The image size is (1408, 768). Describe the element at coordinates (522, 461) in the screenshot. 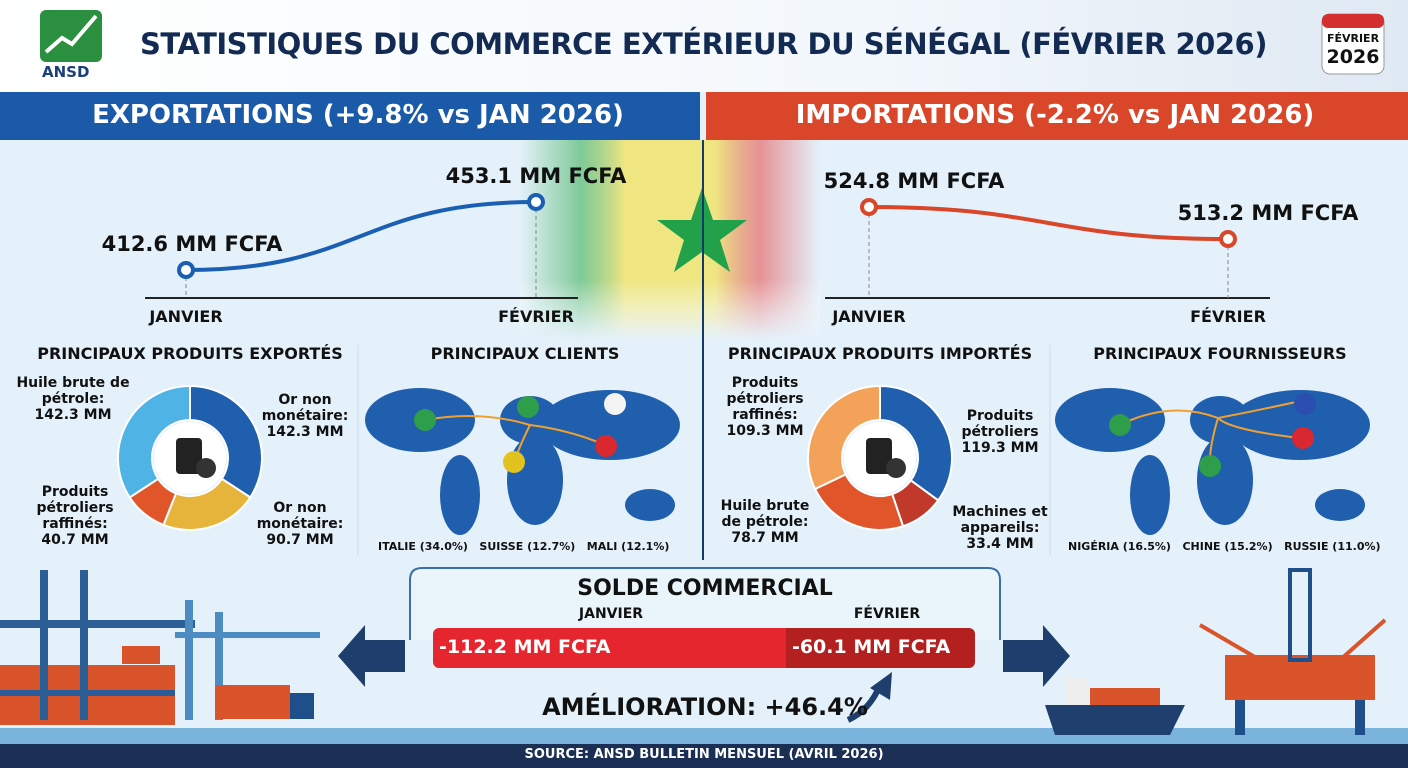

I see `world-map` at that location.